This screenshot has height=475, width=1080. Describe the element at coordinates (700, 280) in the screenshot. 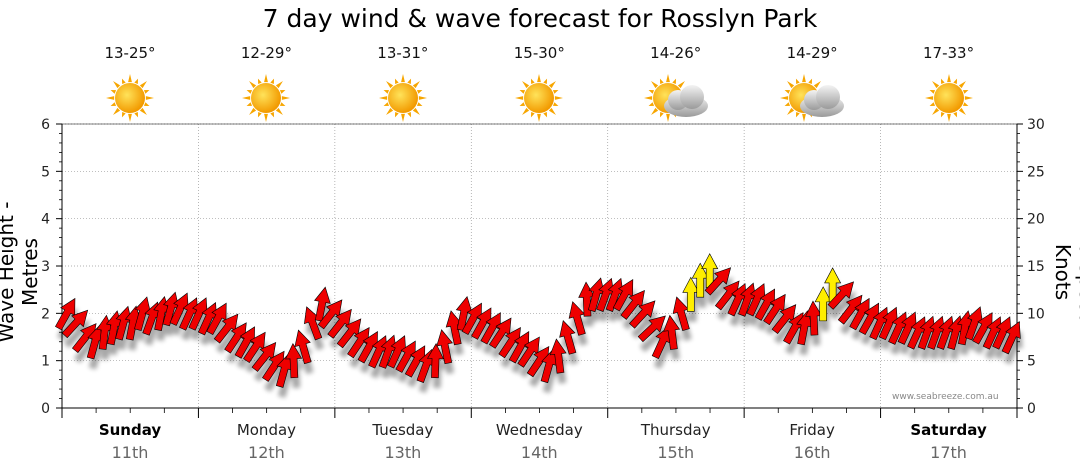

I see `wind-arrow-strong` at that location.